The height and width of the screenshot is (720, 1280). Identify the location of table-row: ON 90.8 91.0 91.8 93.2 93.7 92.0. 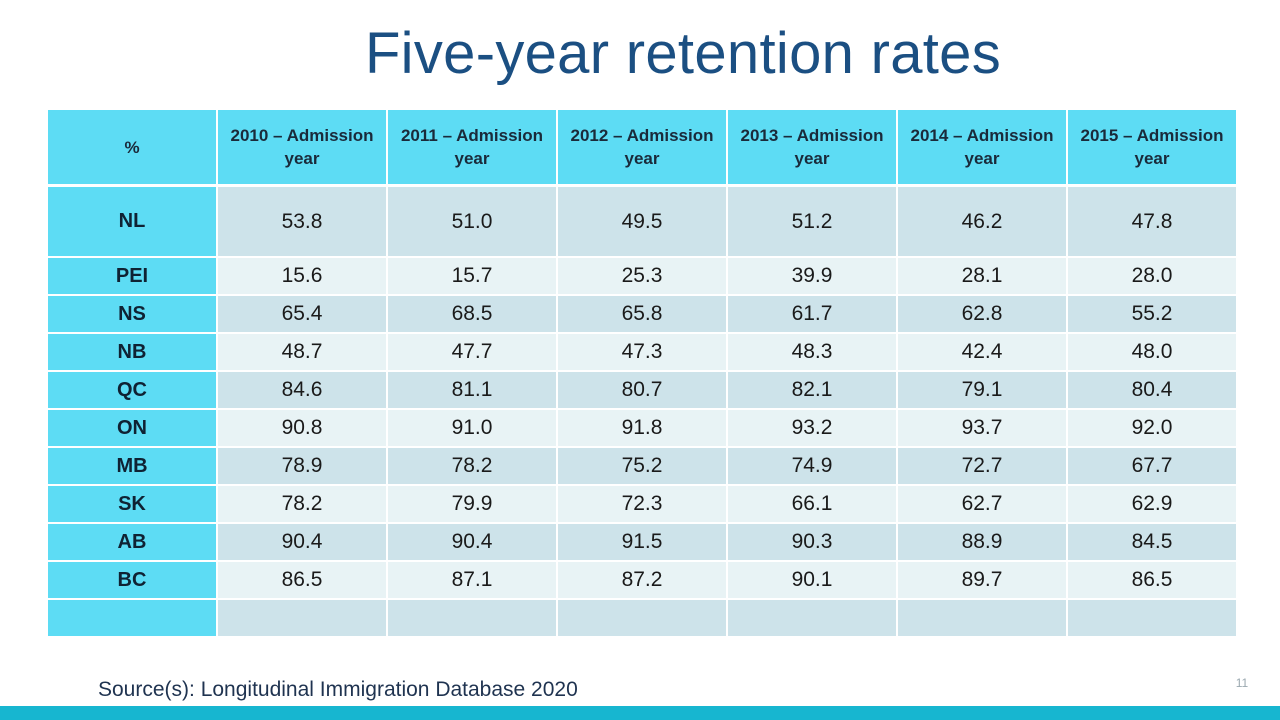
(643, 429).